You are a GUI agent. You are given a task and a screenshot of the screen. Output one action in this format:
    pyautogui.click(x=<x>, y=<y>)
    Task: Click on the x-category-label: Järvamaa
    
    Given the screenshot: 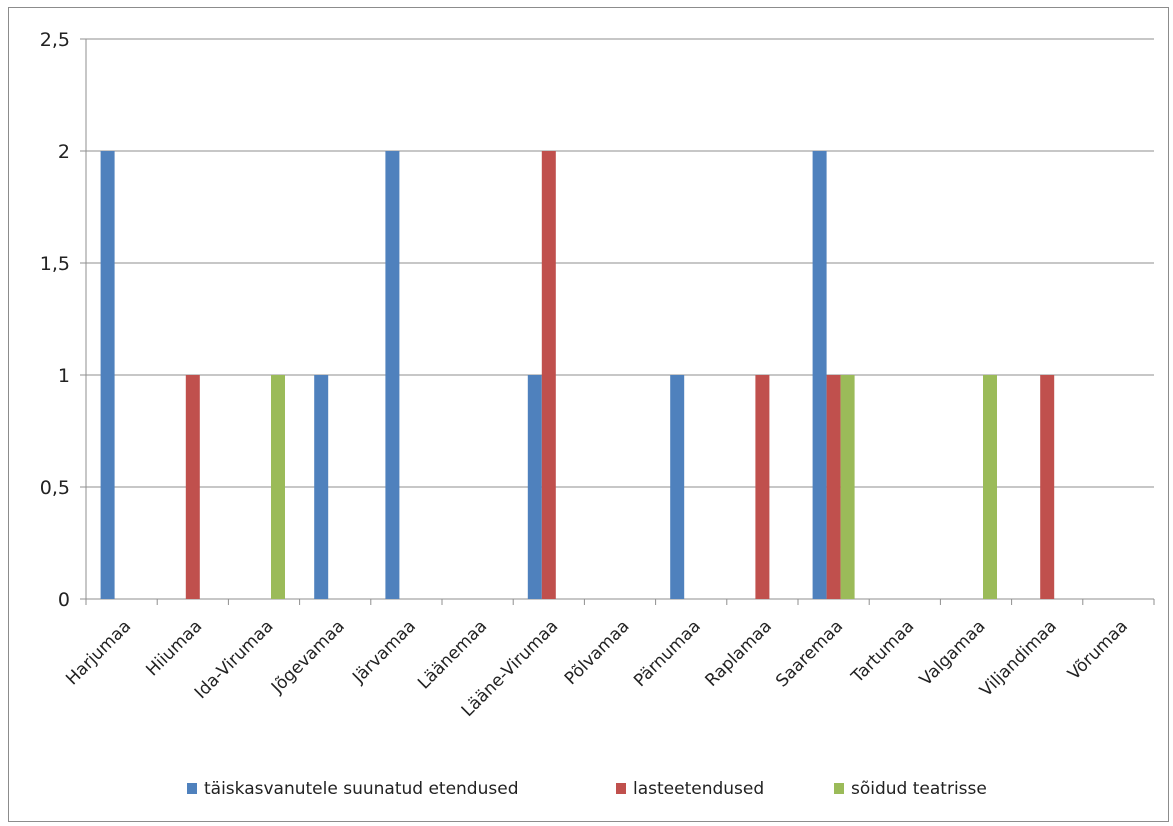 What is the action you would take?
    pyautogui.click(x=384, y=652)
    